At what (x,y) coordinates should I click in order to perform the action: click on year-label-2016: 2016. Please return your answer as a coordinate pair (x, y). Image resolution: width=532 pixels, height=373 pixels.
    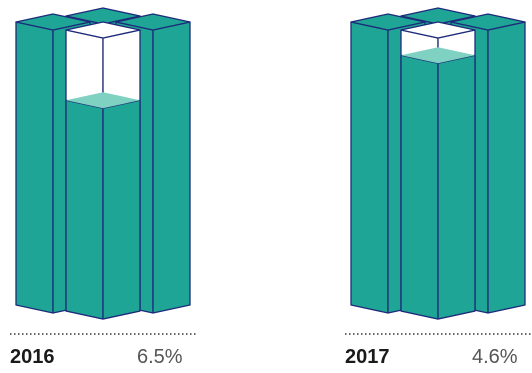
    Looking at the image, I should click on (32, 357).